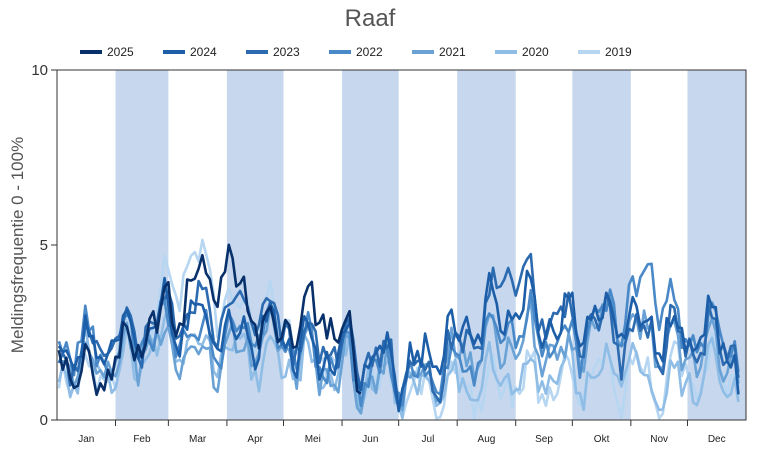  I want to click on x-tick-label-okt: Okt, so click(602, 439).